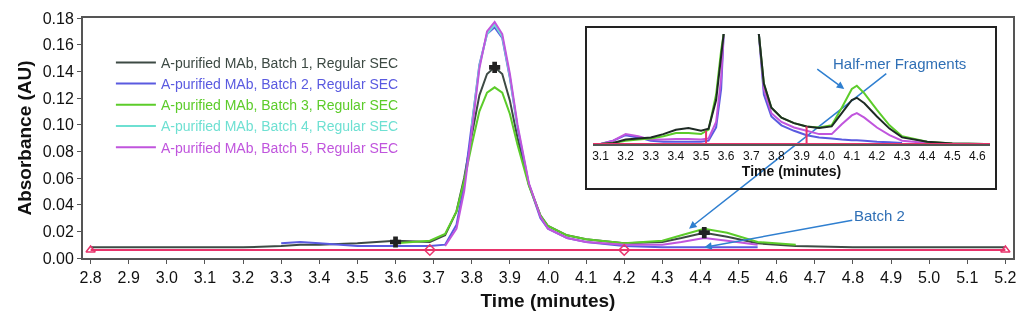 The width and height of the screenshot is (1024, 322). I want to click on x-tick-label: 3.8, so click(471, 278).